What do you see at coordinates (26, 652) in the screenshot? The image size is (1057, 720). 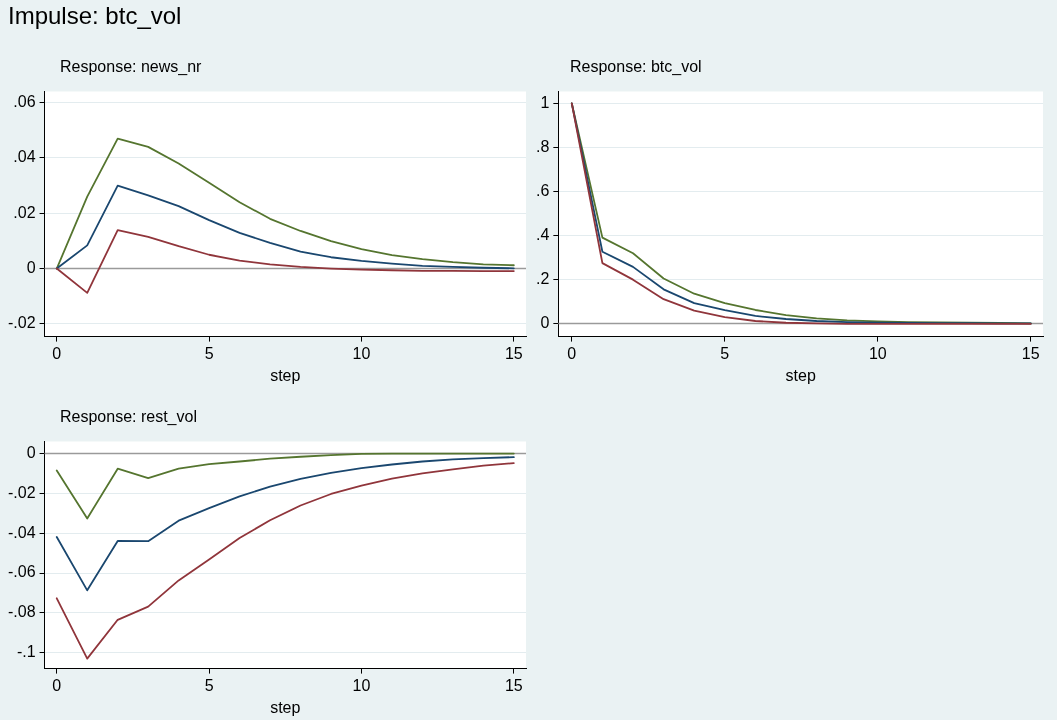 I see `y-tick-label: -.1` at bounding box center [26, 652].